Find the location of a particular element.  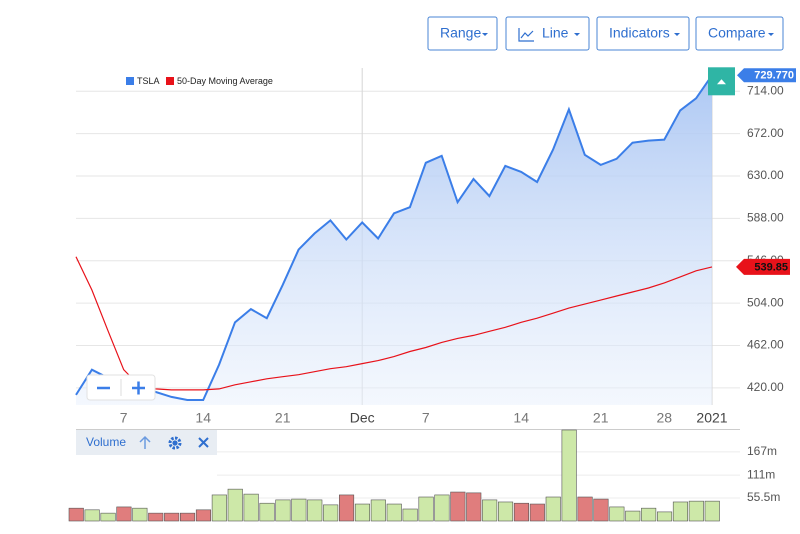

ma-badge is located at coordinates (763, 266).